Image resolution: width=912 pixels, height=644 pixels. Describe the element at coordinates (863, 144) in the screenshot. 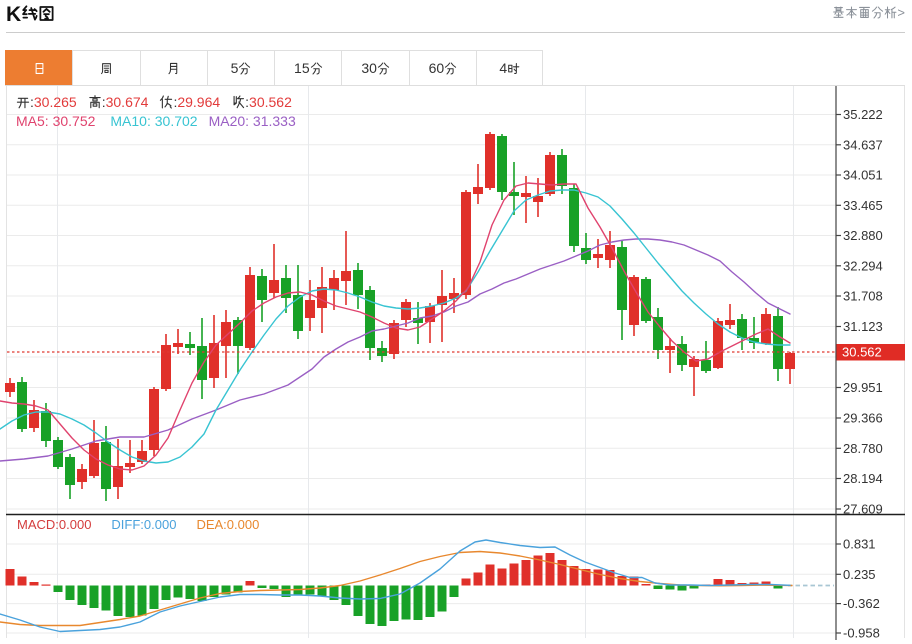

I see `svg-text: 34.637` at that location.